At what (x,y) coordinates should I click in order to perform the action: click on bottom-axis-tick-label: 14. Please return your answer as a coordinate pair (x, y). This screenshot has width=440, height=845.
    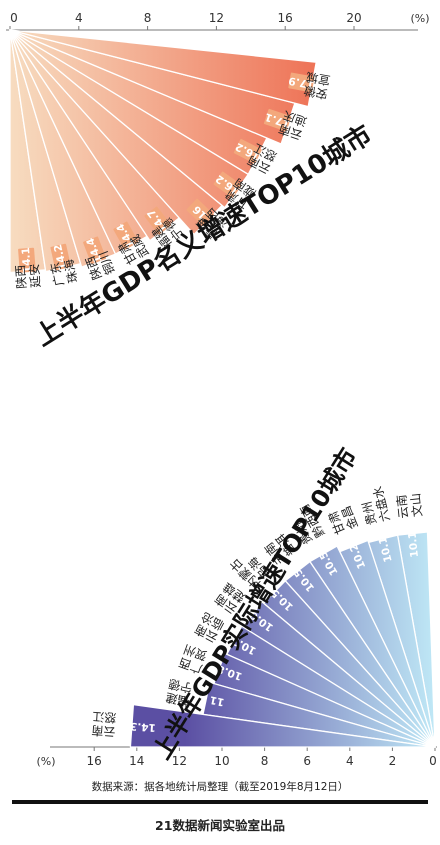
    Looking at the image, I should click on (136, 761).